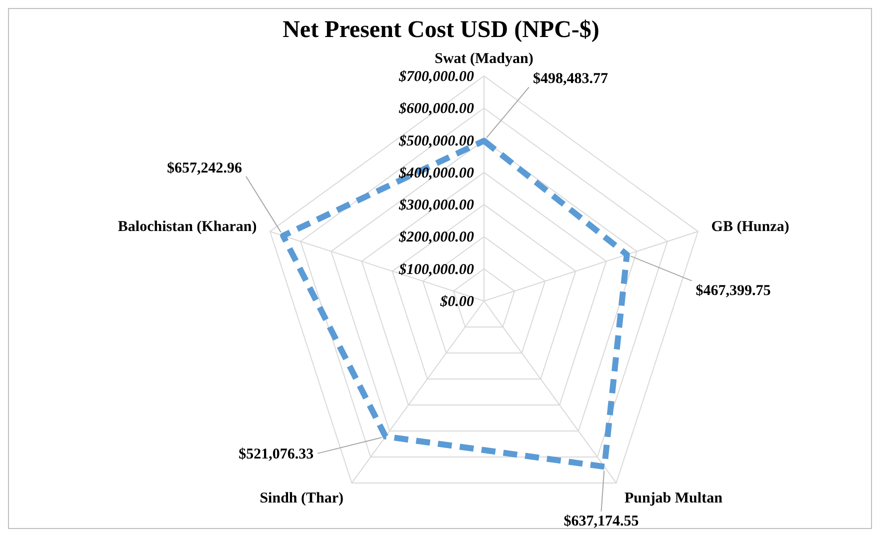 This screenshot has height=537, width=880. What do you see at coordinates (436, 141) in the screenshot?
I see `y-tick-label: $500,000.00` at bounding box center [436, 141].